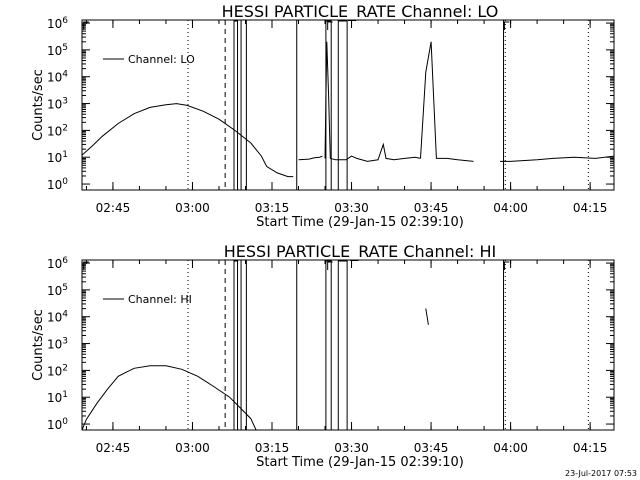 Image resolution: width=640 pixels, height=480 pixels. I want to click on legend-label: Channel: LO, so click(161, 59).